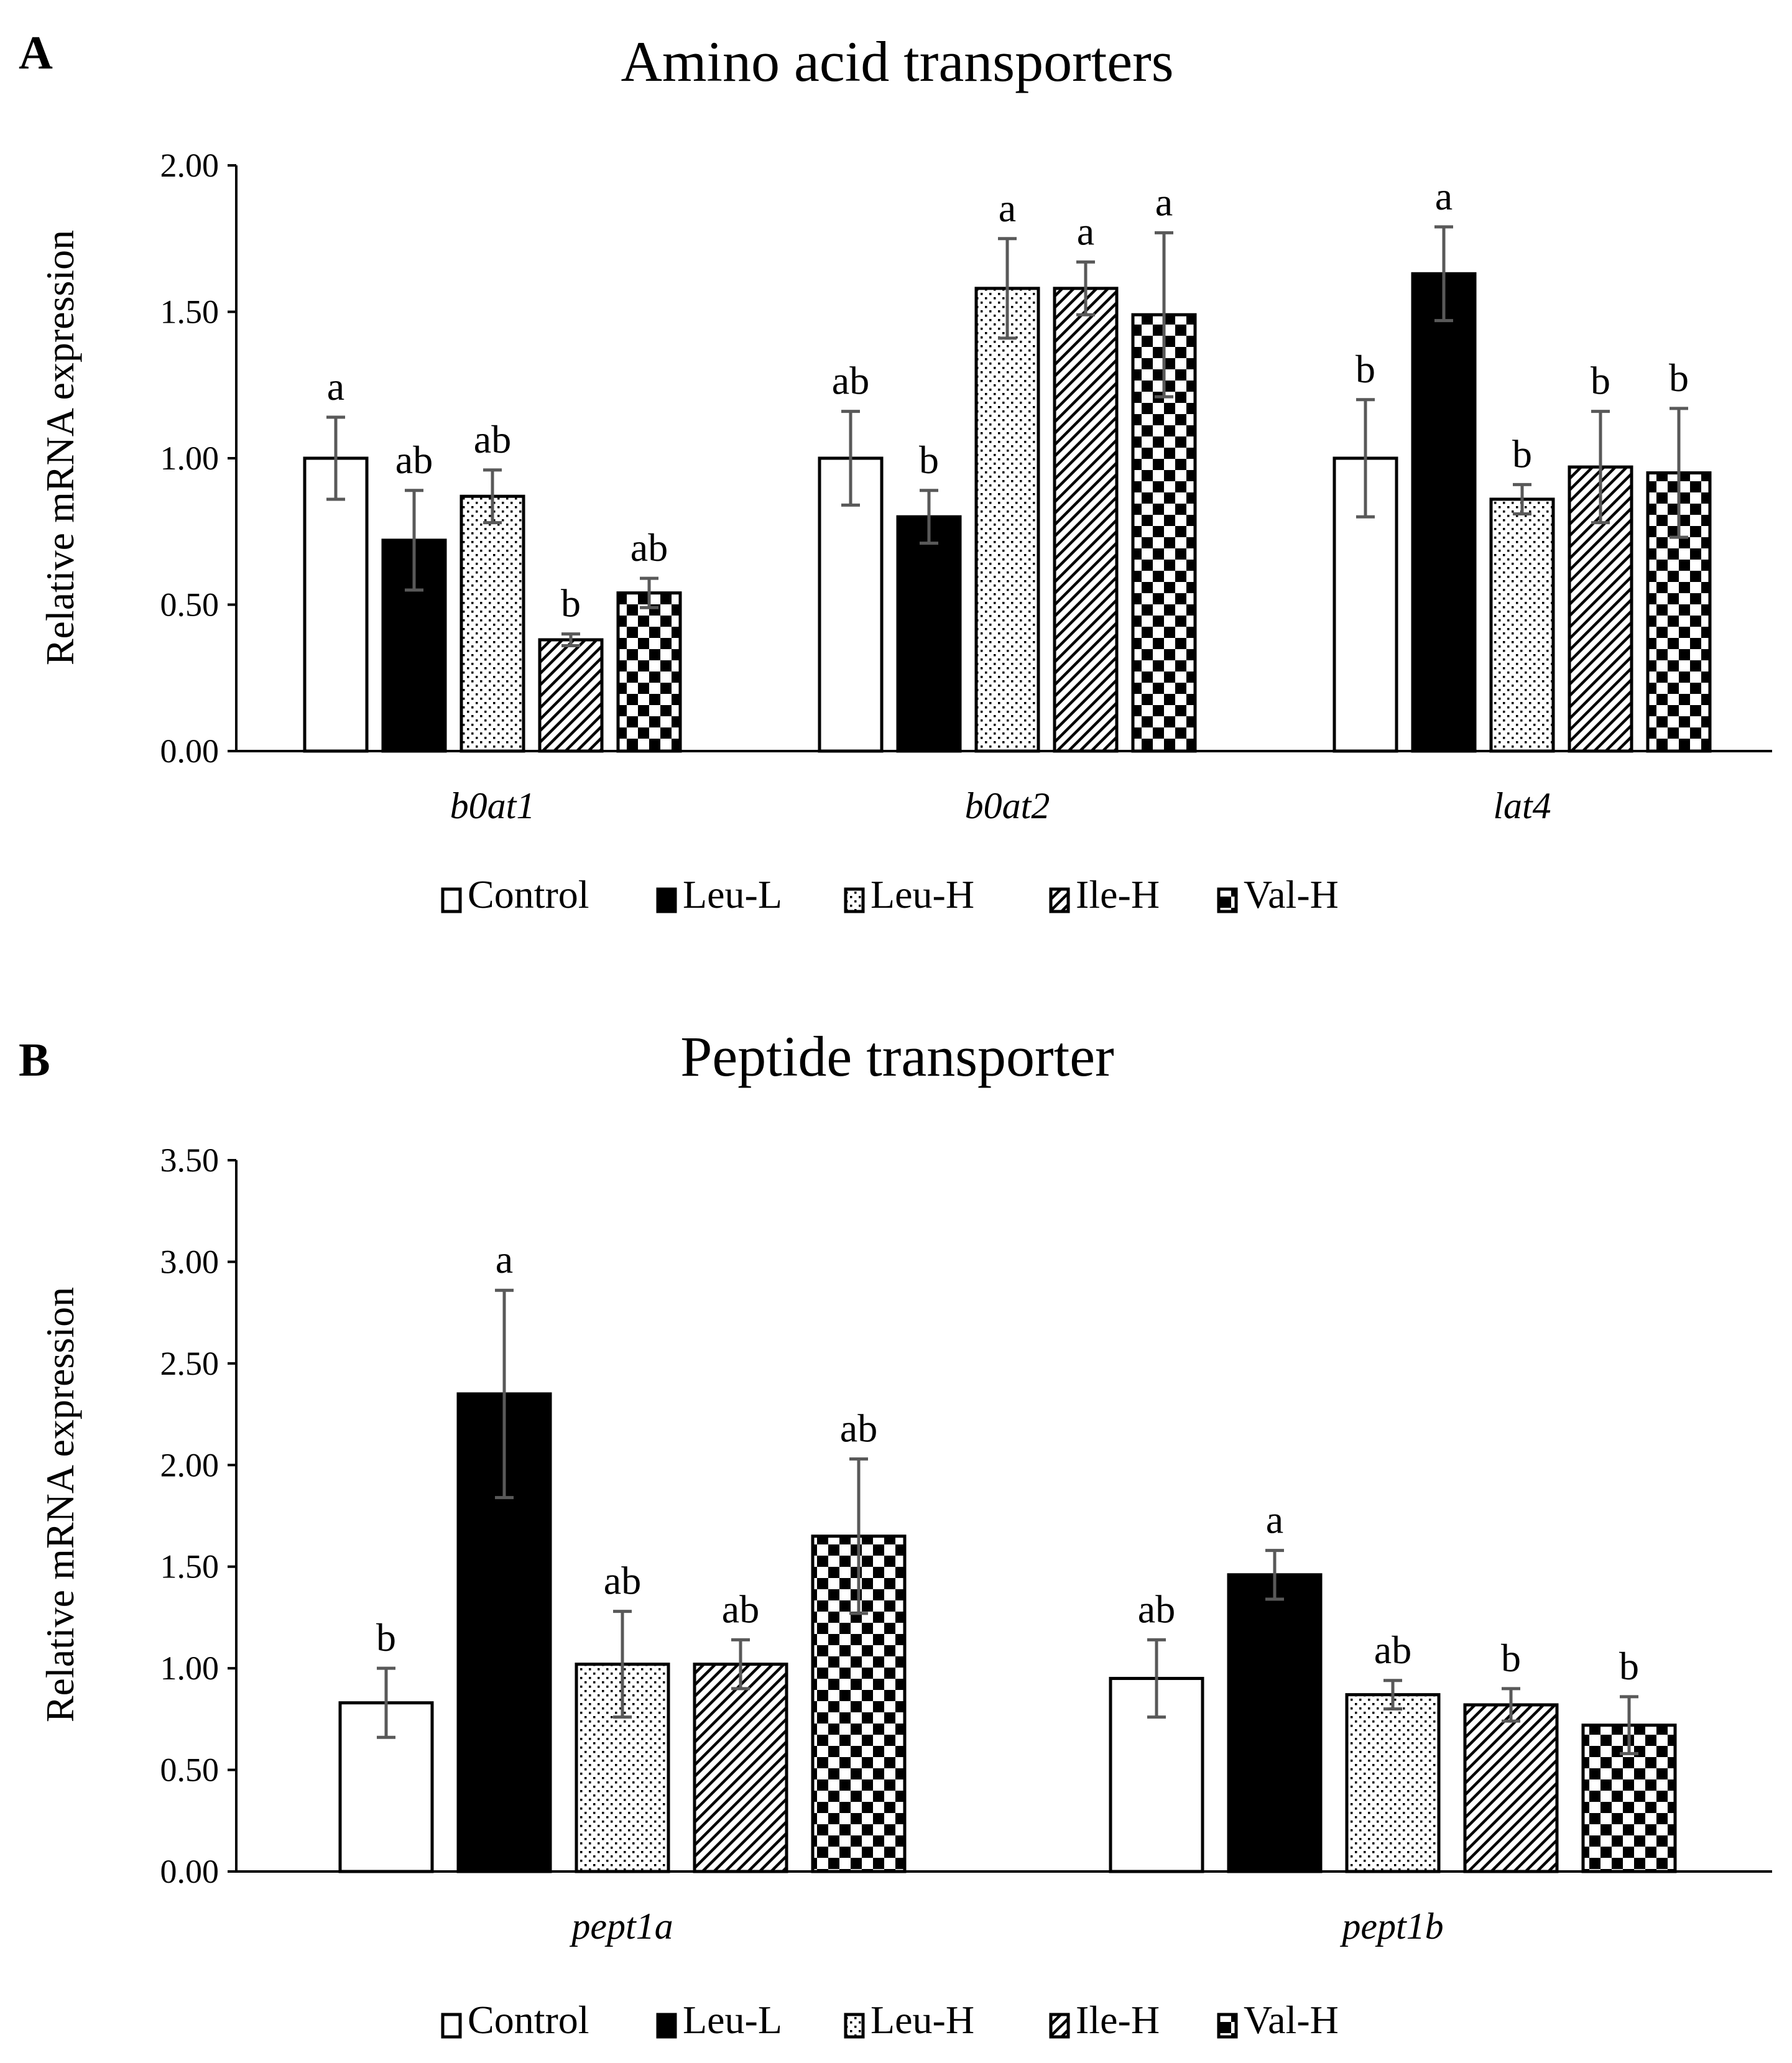 Image resolution: width=1792 pixels, height=2063 pixels. What do you see at coordinates (1007, 288) in the screenshot?
I see `error-bar-leu-h-b0at2` at bounding box center [1007, 288].